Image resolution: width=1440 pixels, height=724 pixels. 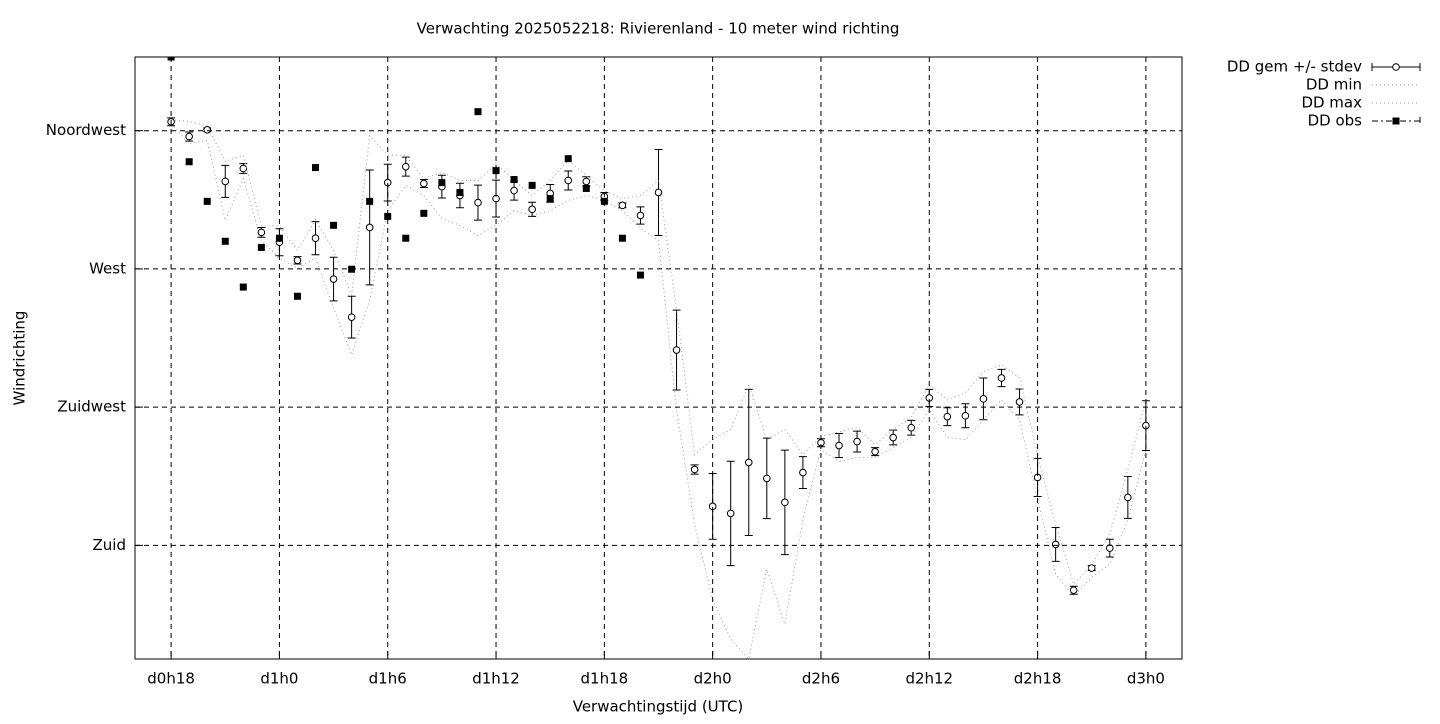 What do you see at coordinates (713, 679) in the screenshot?
I see `x-tick-label: d2h0` at bounding box center [713, 679].